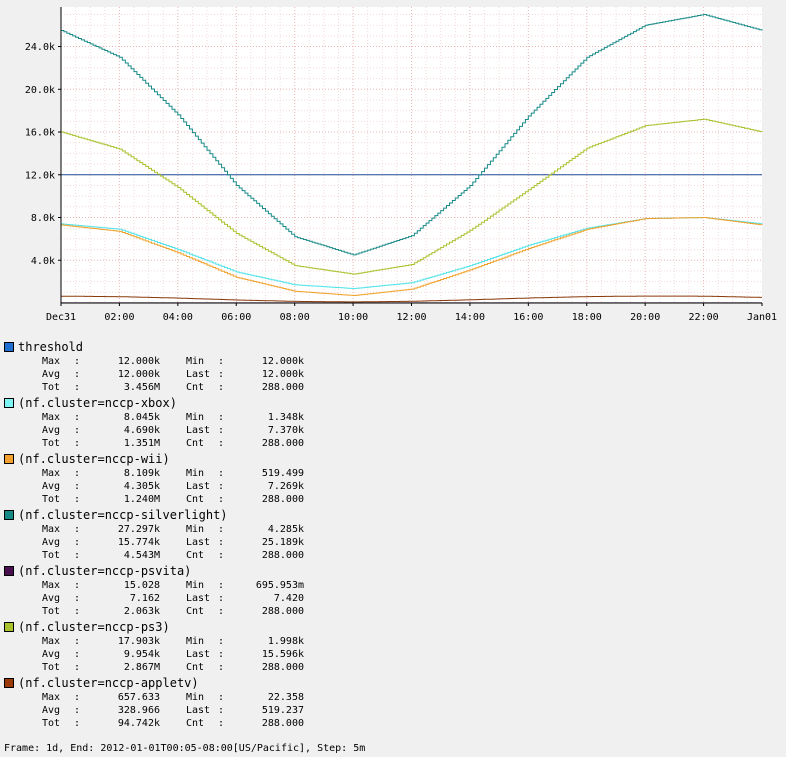 Image resolution: width=786 pixels, height=757 pixels. Describe the element at coordinates (138, 361) in the screenshot. I see `stat-max-value: 12.000k` at that location.